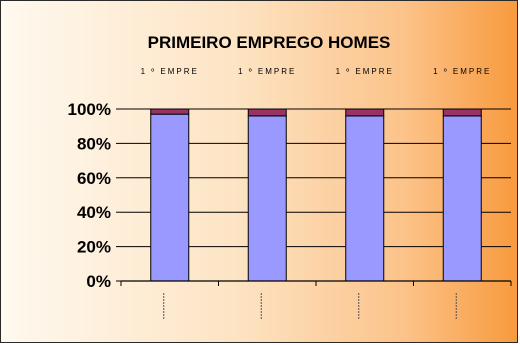  Describe the element at coordinates (316, 71) in the screenshot. I see `data-labels: 1 º EMPRE 1 º EMPRE 1 º EMPRE 1 º EMPRE` at that location.